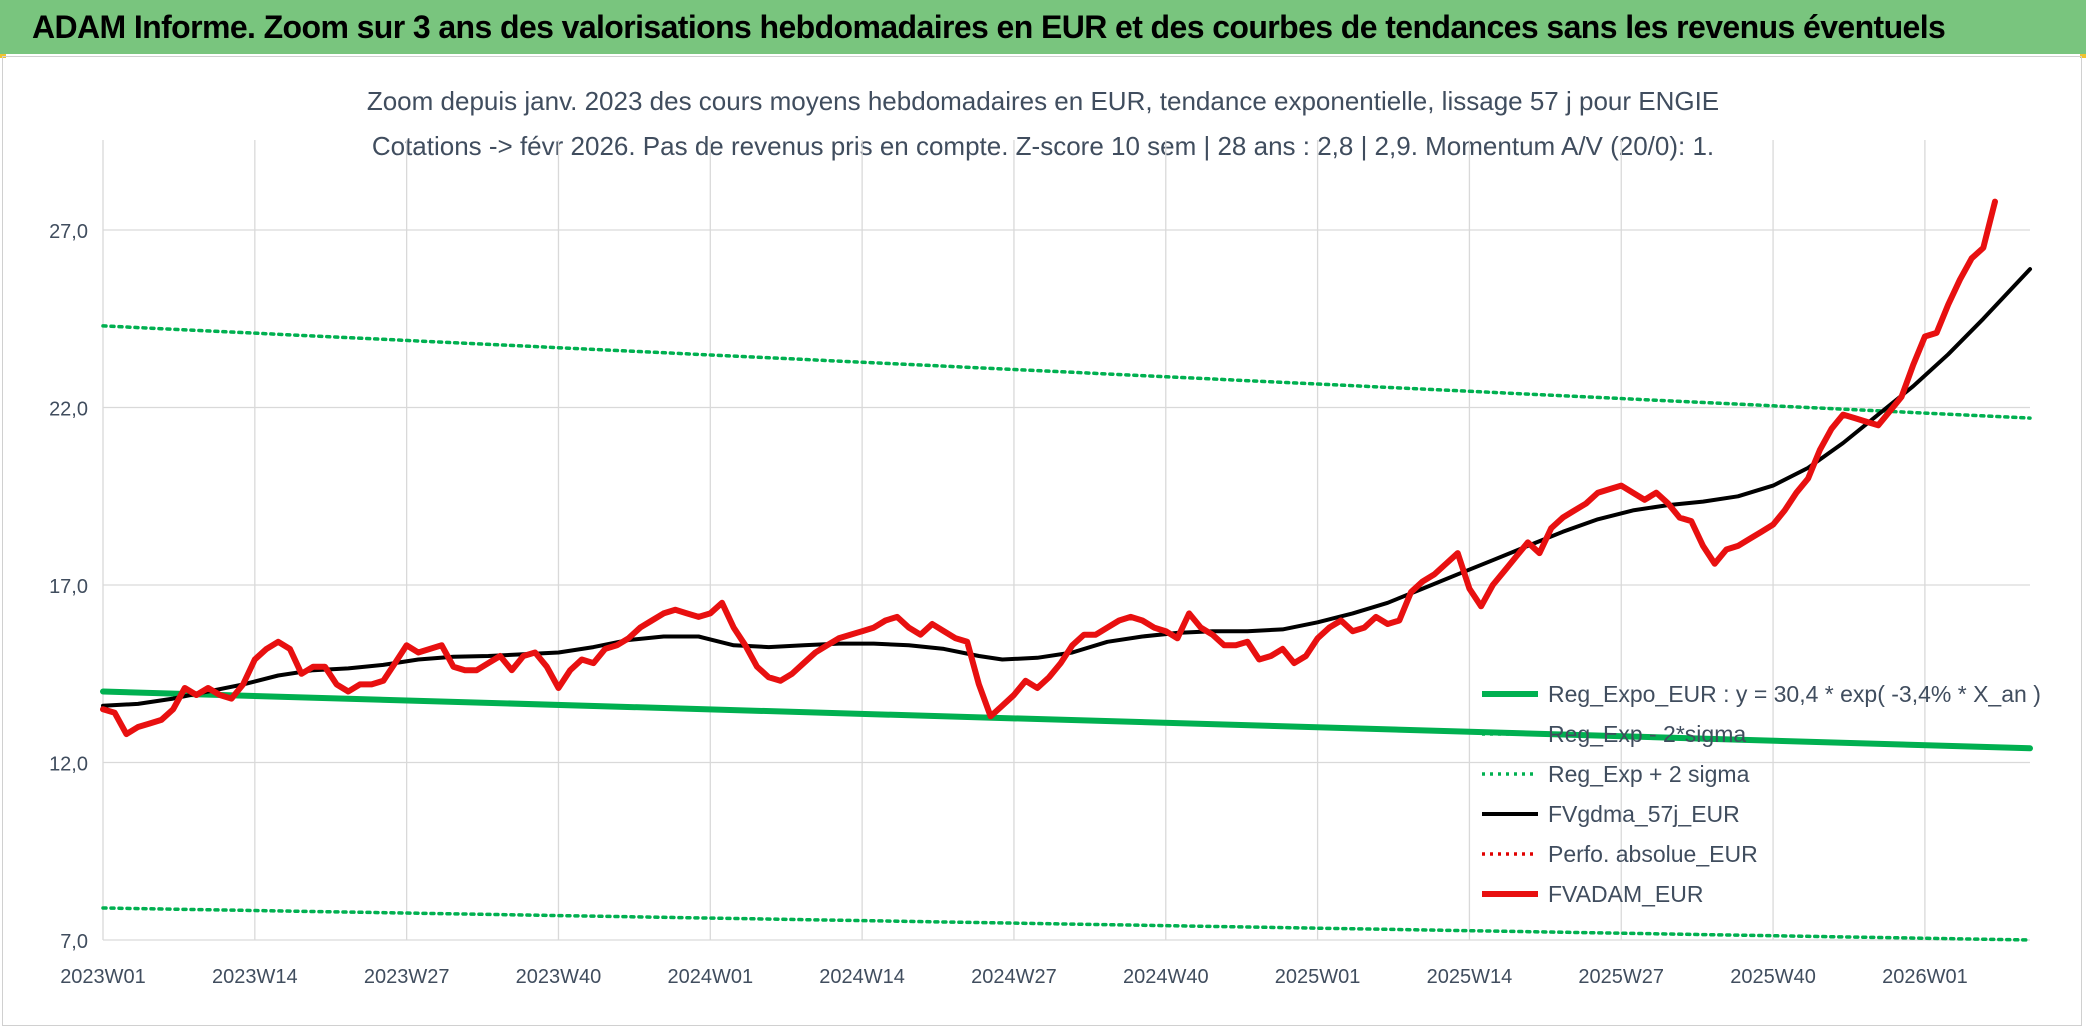 This screenshot has width=2086, height=1031. I want to click on x-tick-label: 2023W40, so click(559, 977).